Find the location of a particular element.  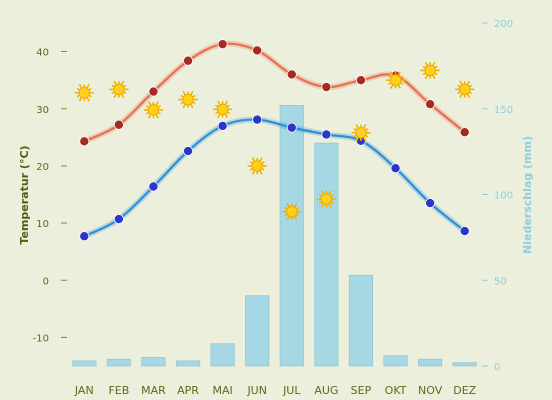

left-ticks: -10 0 10 20 30 40 is located at coordinates (50, 196).